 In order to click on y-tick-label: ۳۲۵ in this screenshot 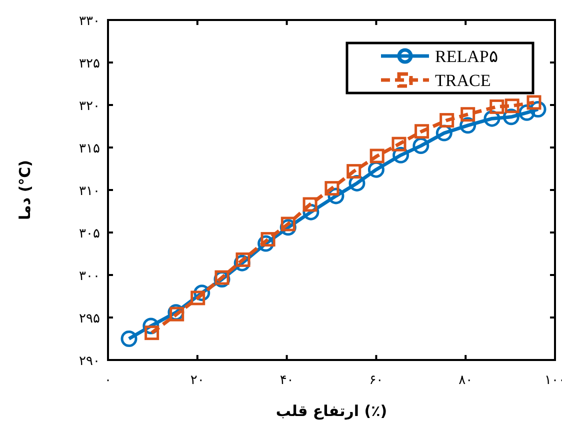, I will do `click(89, 64)`.